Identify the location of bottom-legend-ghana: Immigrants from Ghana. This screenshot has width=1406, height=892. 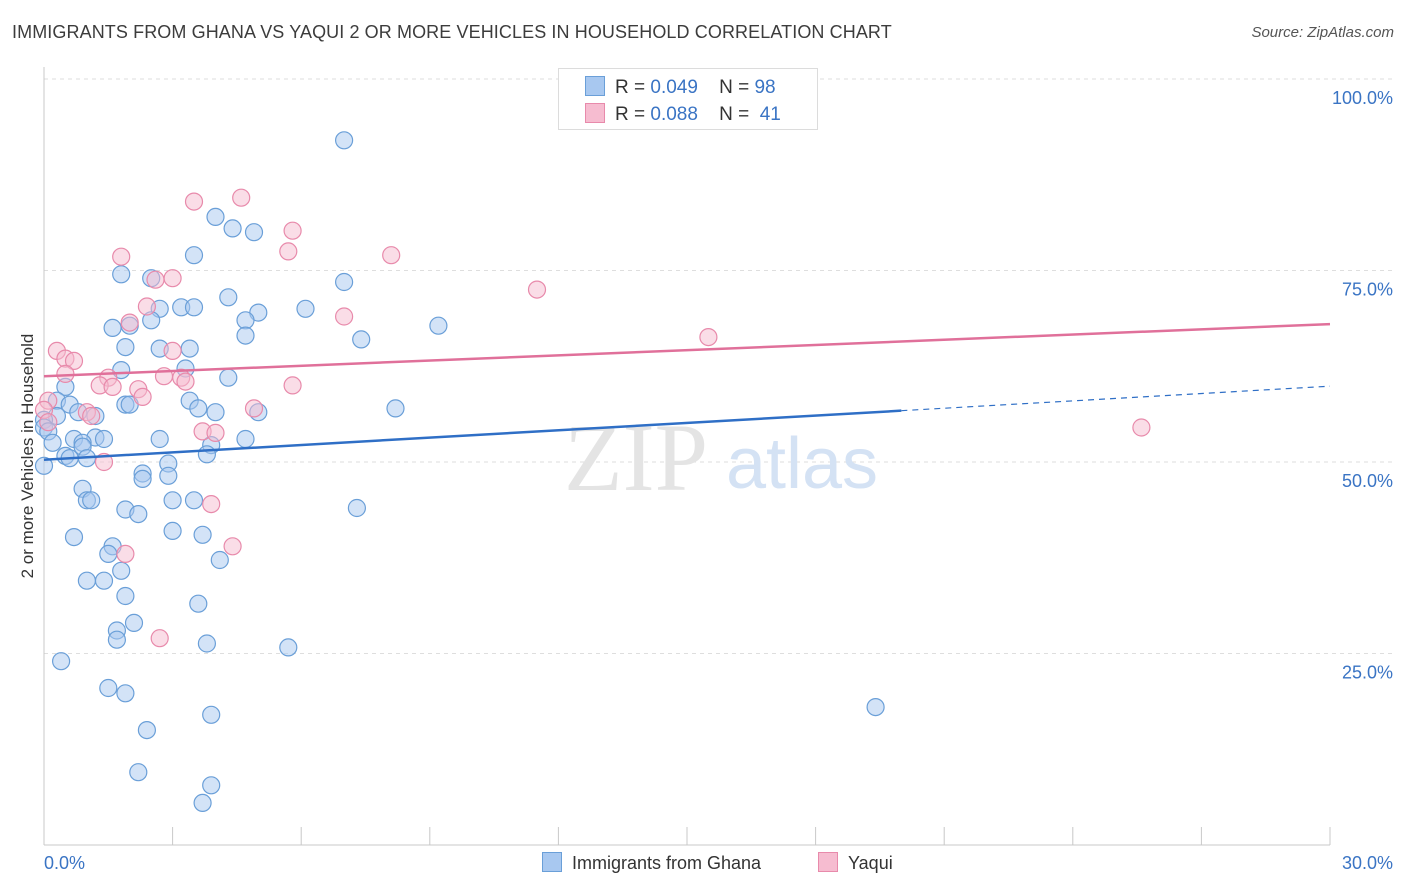
(651, 863).